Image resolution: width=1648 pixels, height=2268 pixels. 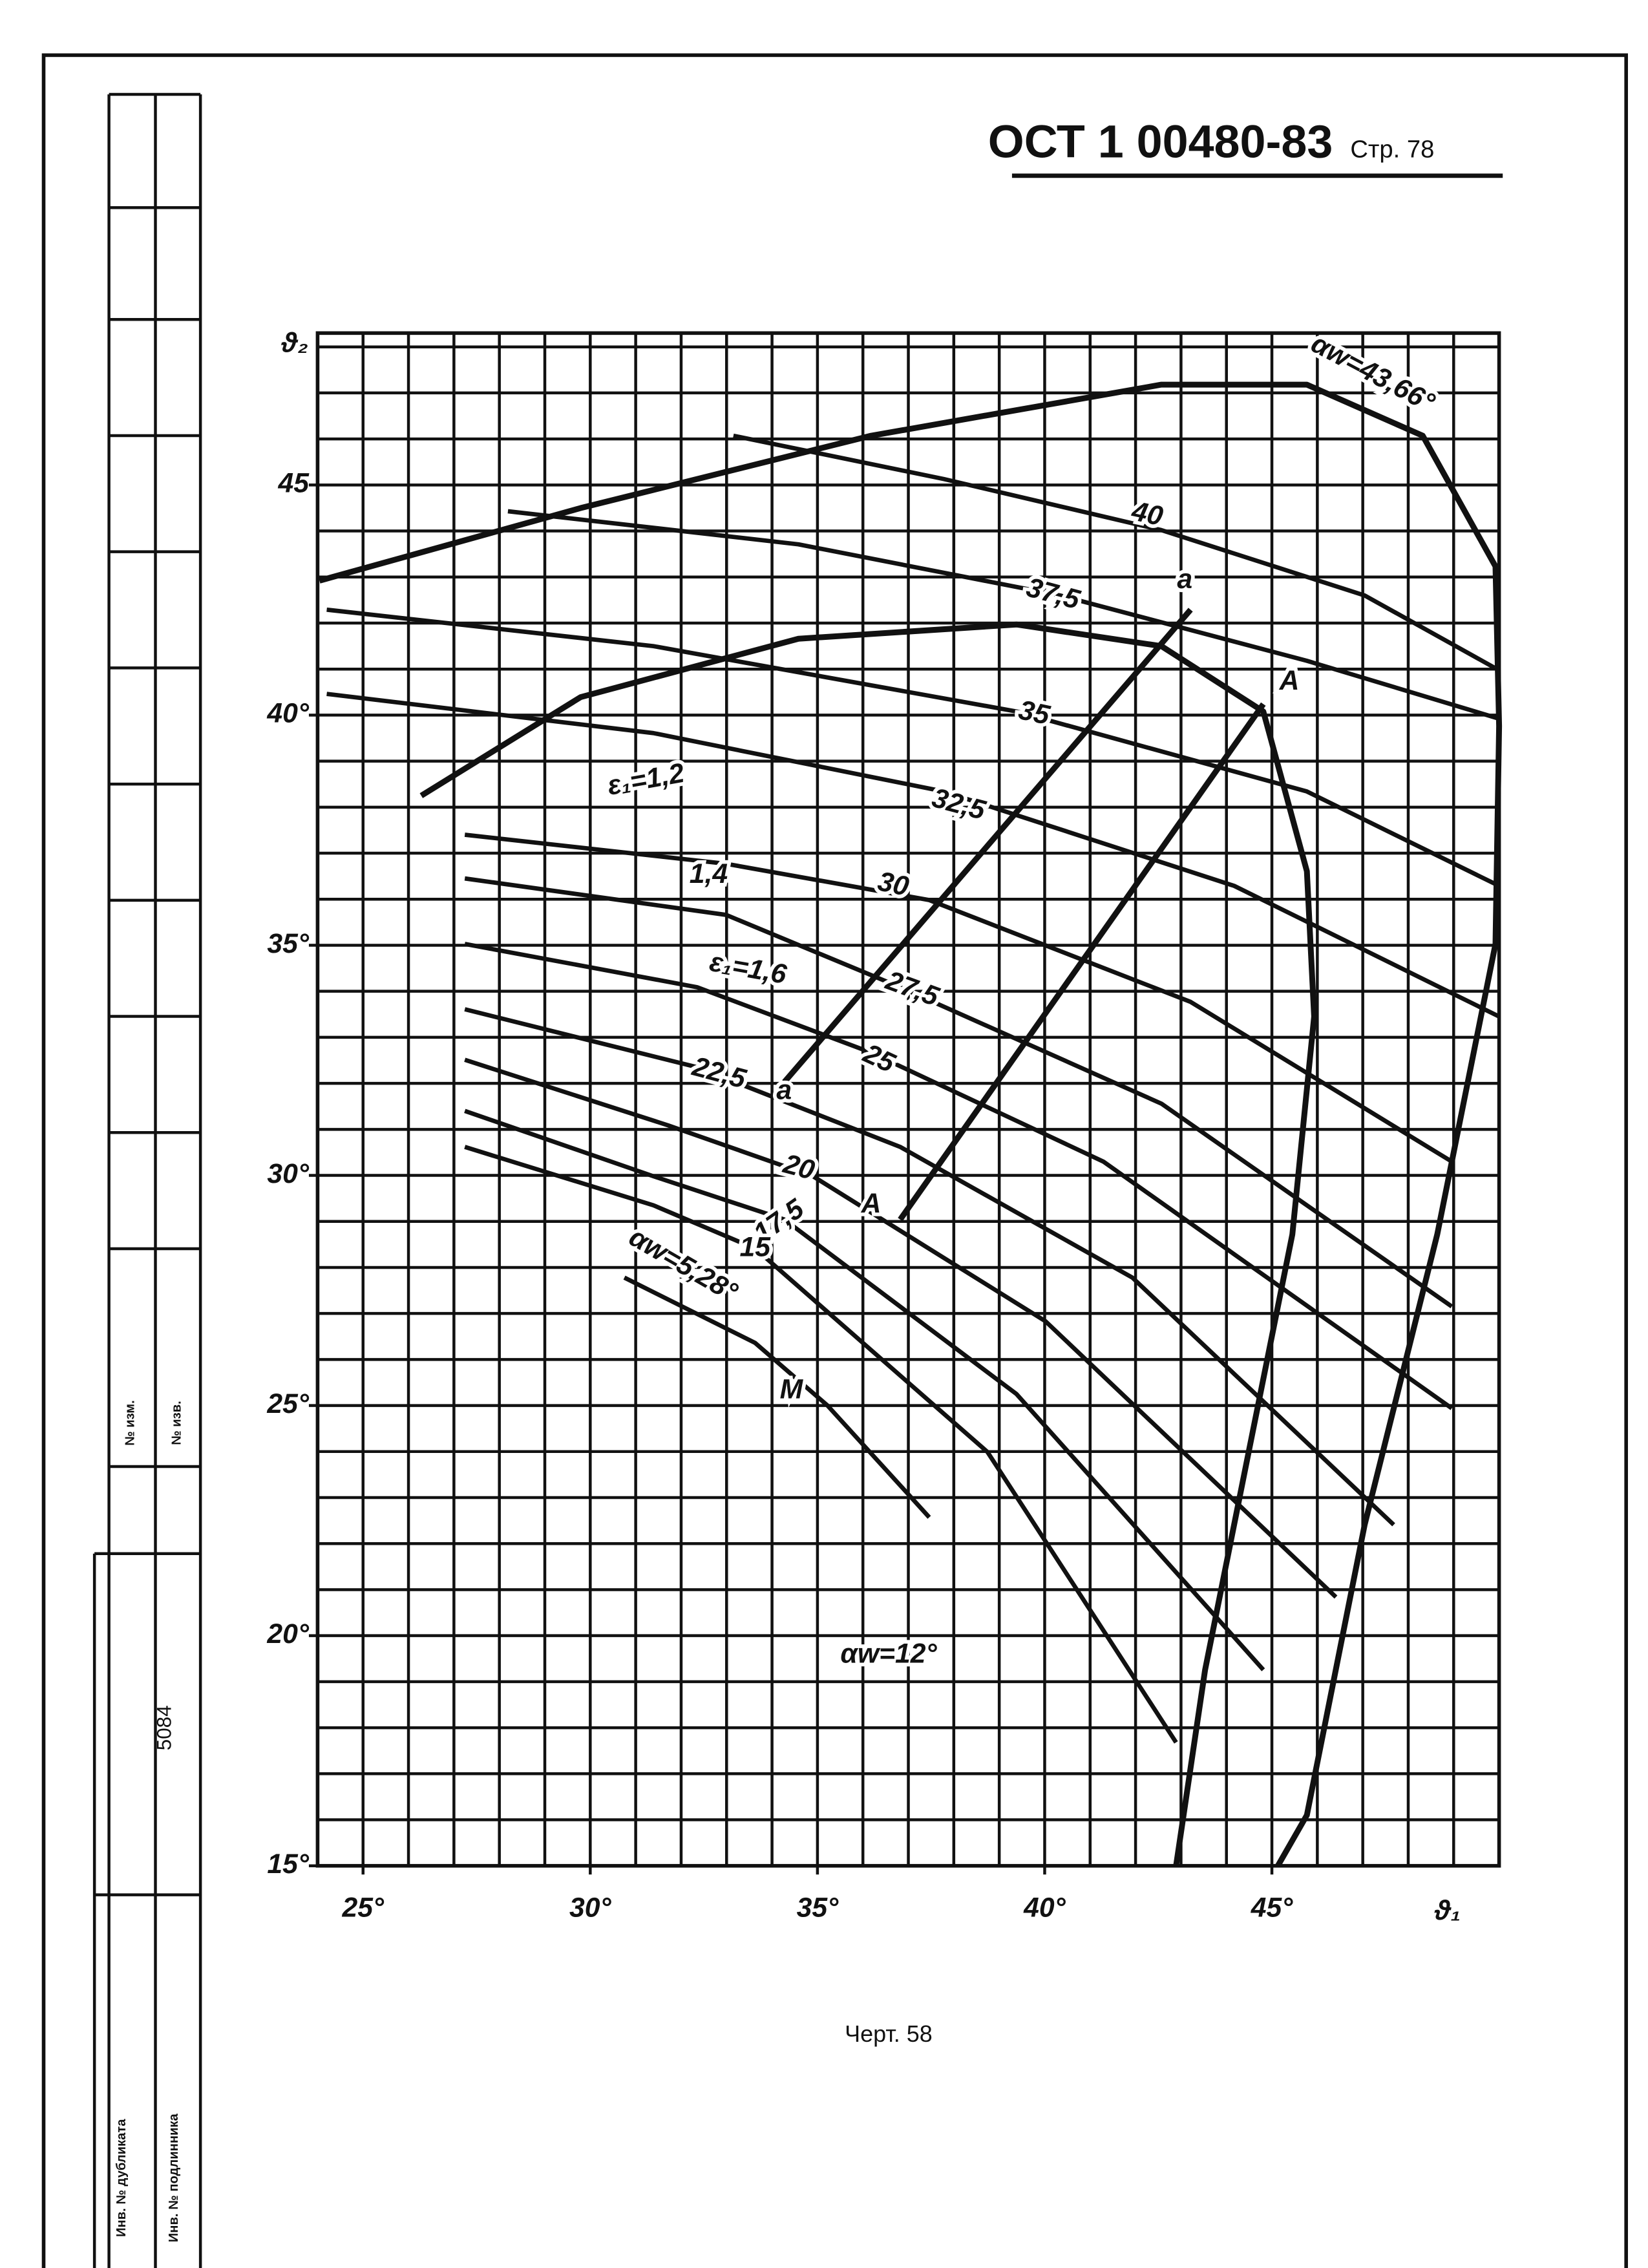 What do you see at coordinates (1044, 1907) in the screenshot?
I see `x-tick-label: 40°` at bounding box center [1044, 1907].